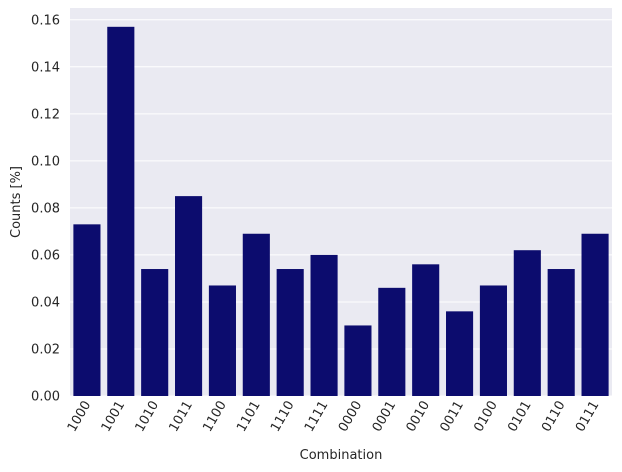 This screenshot has height=472, width=622. What do you see at coordinates (452, 417) in the screenshot?
I see `x-tick-label: 0011` at bounding box center [452, 417].